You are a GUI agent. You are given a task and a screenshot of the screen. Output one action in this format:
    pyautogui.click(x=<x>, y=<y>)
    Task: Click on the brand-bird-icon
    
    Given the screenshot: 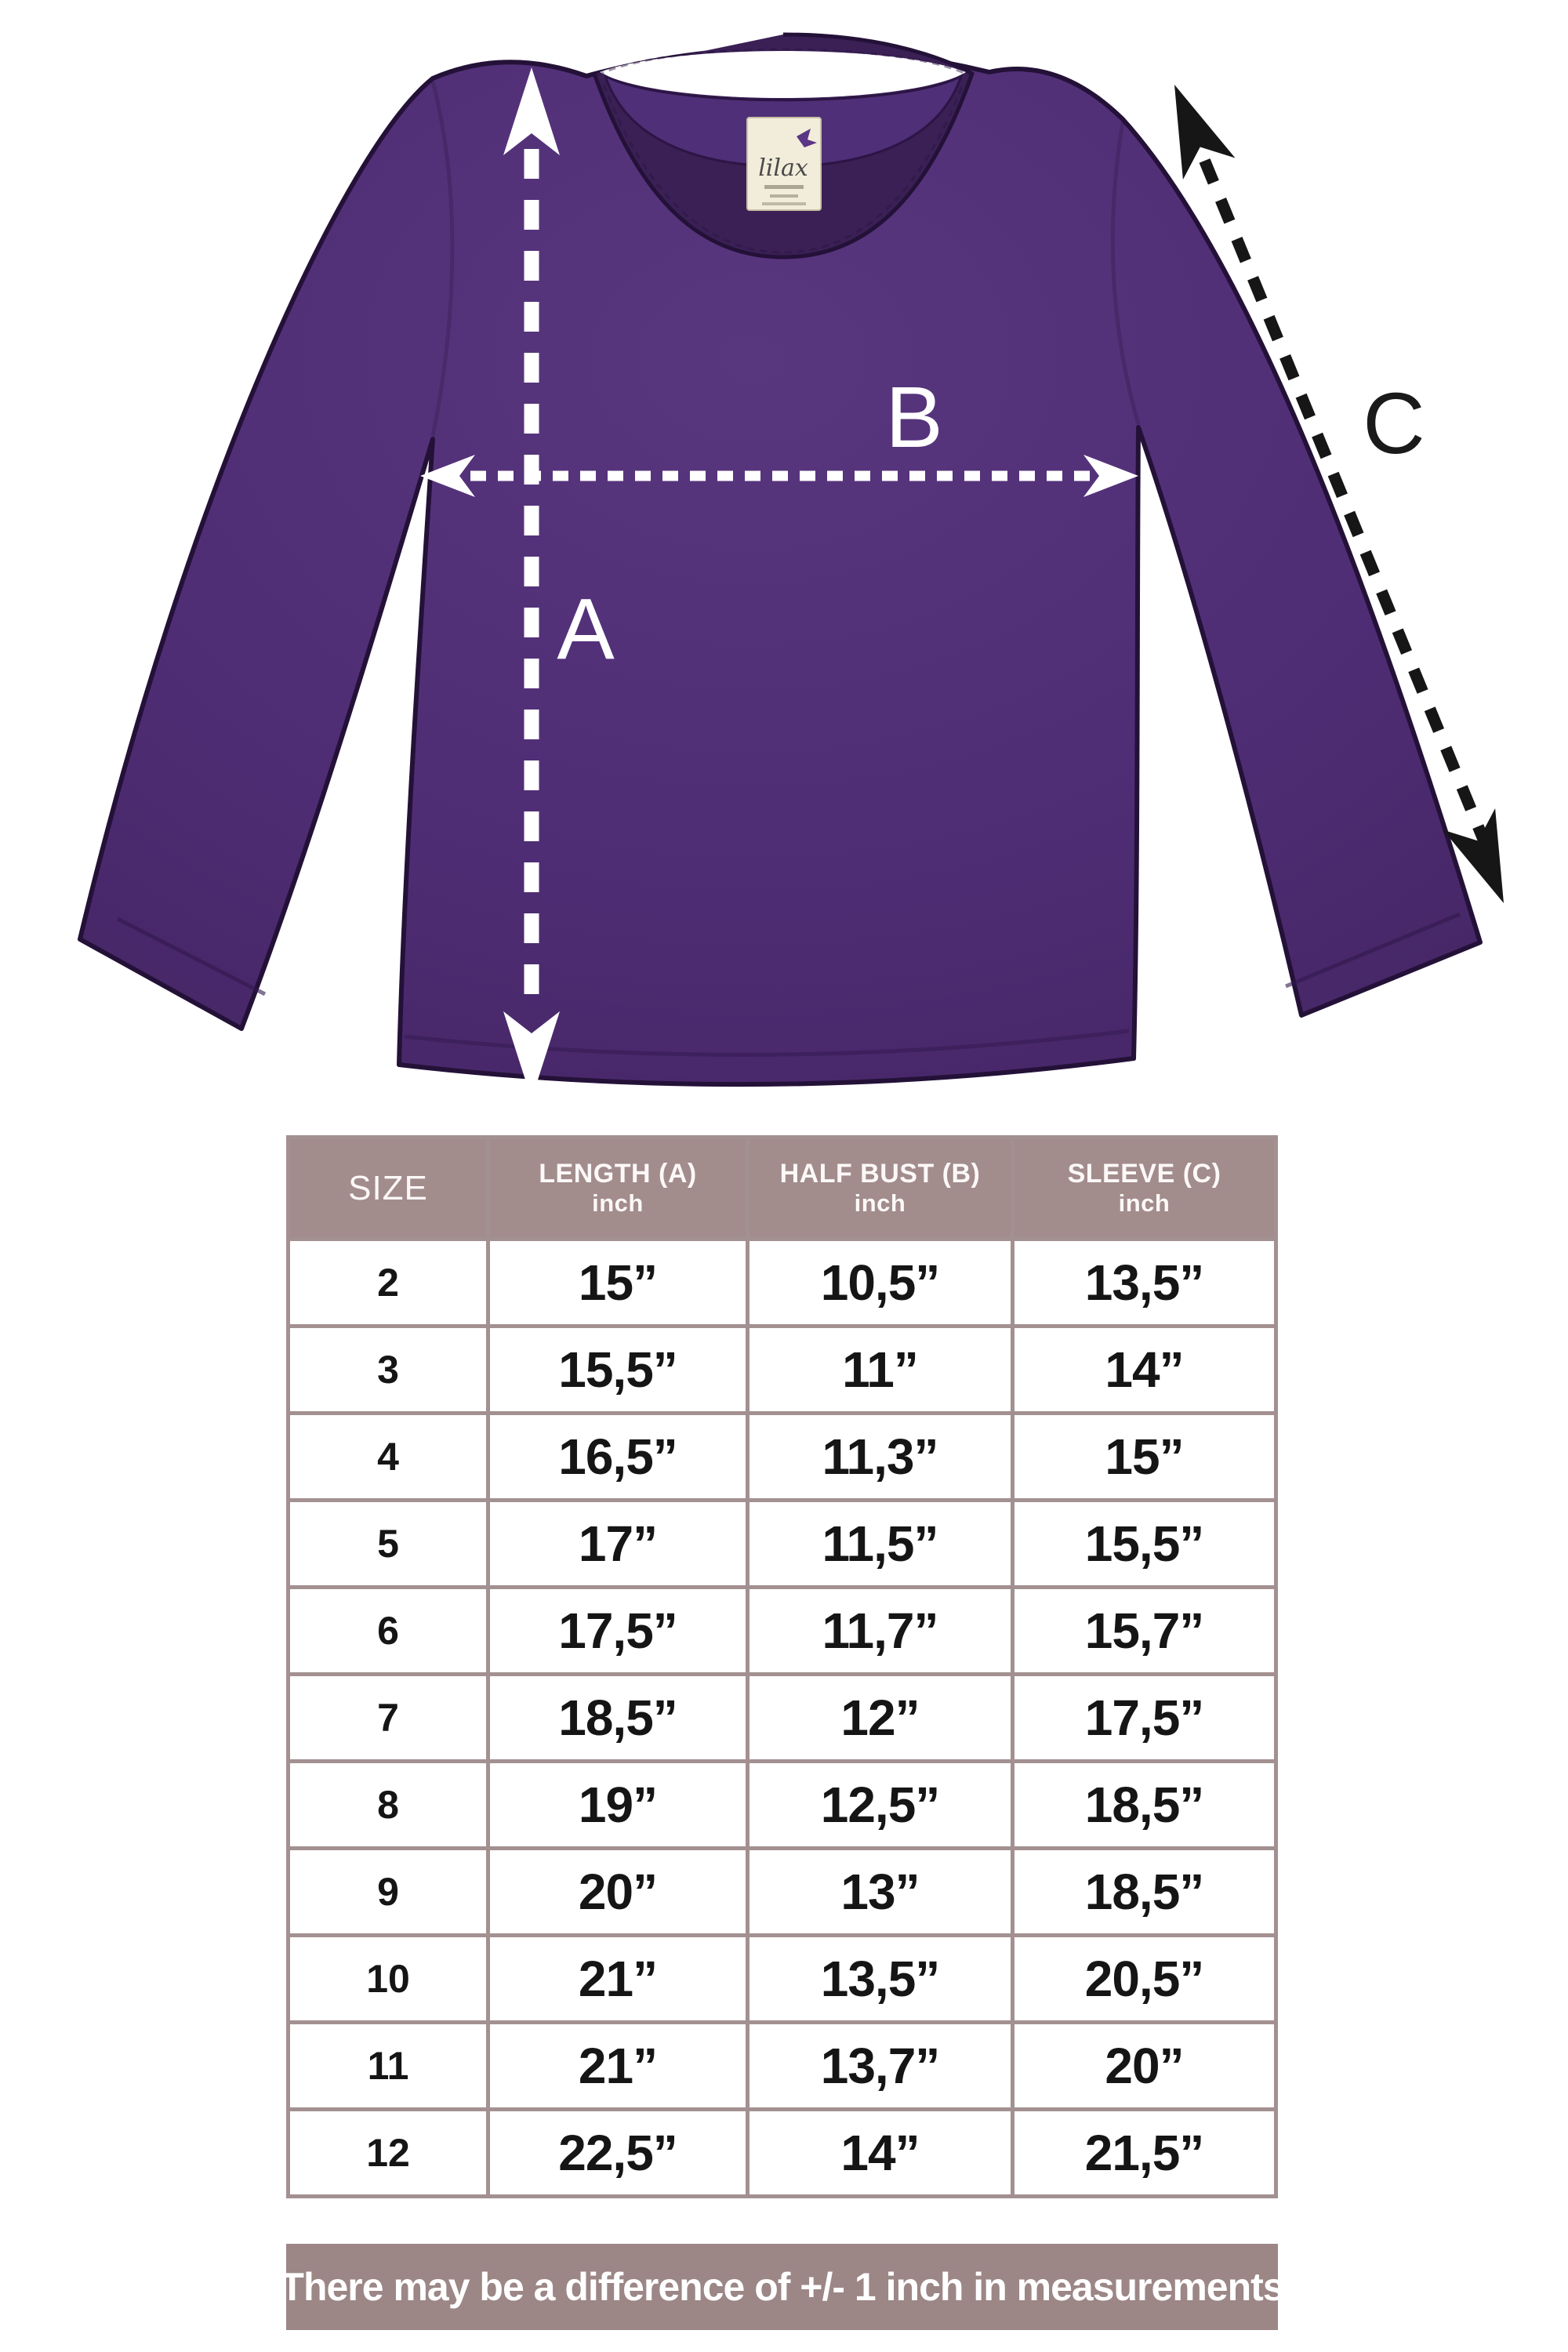 What is the action you would take?
    pyautogui.click(x=807, y=138)
    